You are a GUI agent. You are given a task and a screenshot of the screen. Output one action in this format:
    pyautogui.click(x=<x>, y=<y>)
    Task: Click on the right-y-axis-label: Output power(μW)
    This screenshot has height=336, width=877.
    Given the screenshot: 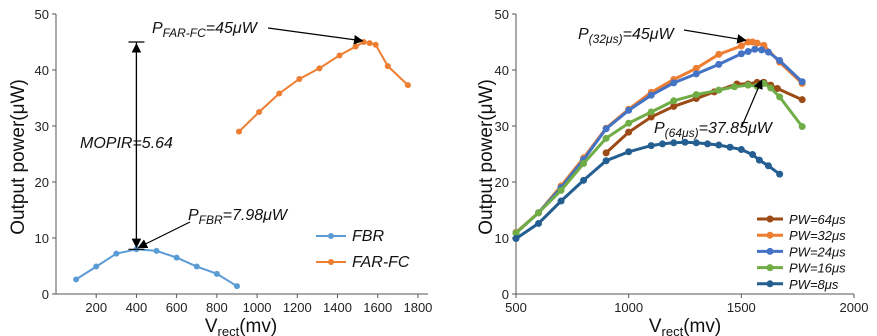 What is the action you would take?
    pyautogui.click(x=486, y=157)
    